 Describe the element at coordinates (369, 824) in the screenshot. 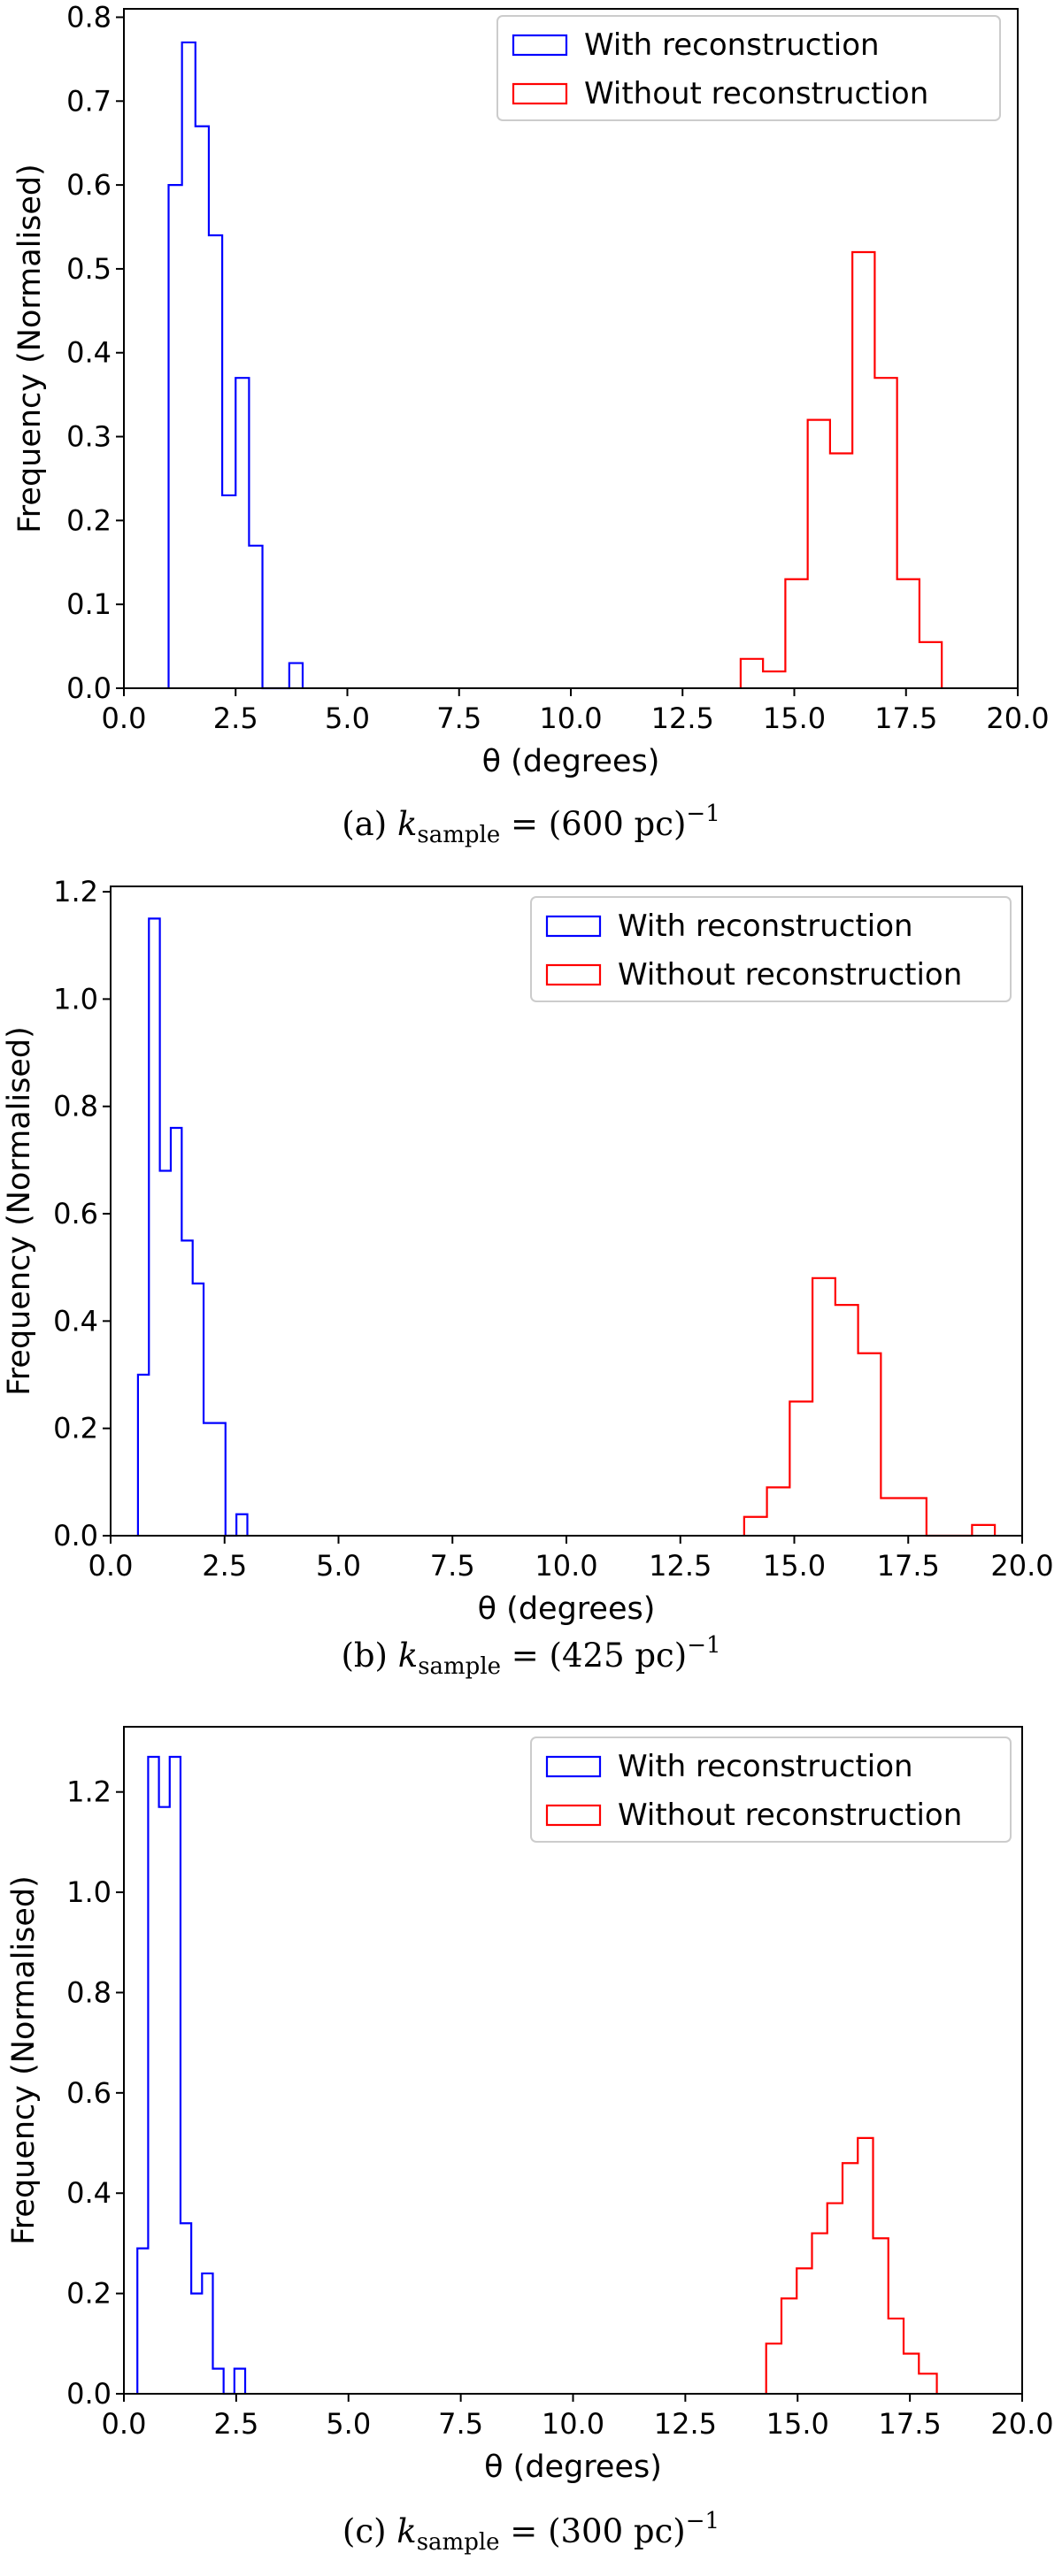

I see `caption-prefix: (a)` at that location.